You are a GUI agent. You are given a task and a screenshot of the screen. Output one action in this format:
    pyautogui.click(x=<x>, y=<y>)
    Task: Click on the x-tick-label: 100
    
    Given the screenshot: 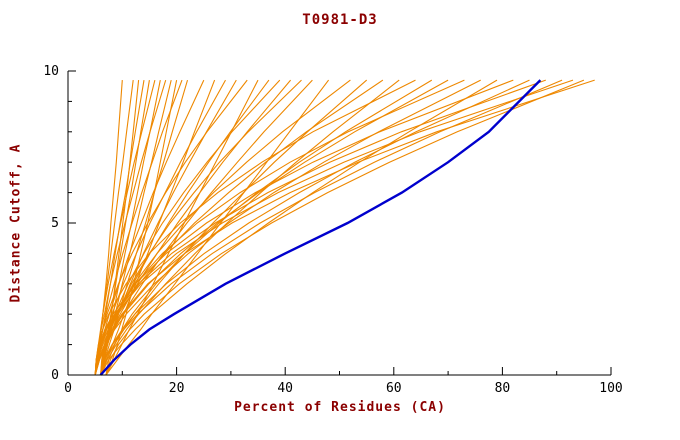 What is the action you would take?
    pyautogui.click(x=610, y=388)
    